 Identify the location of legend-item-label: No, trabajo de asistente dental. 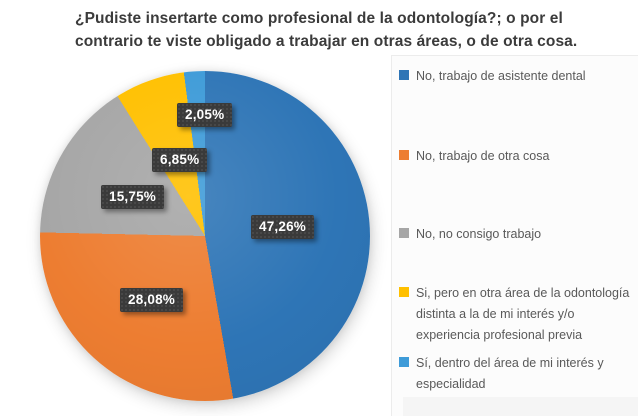
(501, 76).